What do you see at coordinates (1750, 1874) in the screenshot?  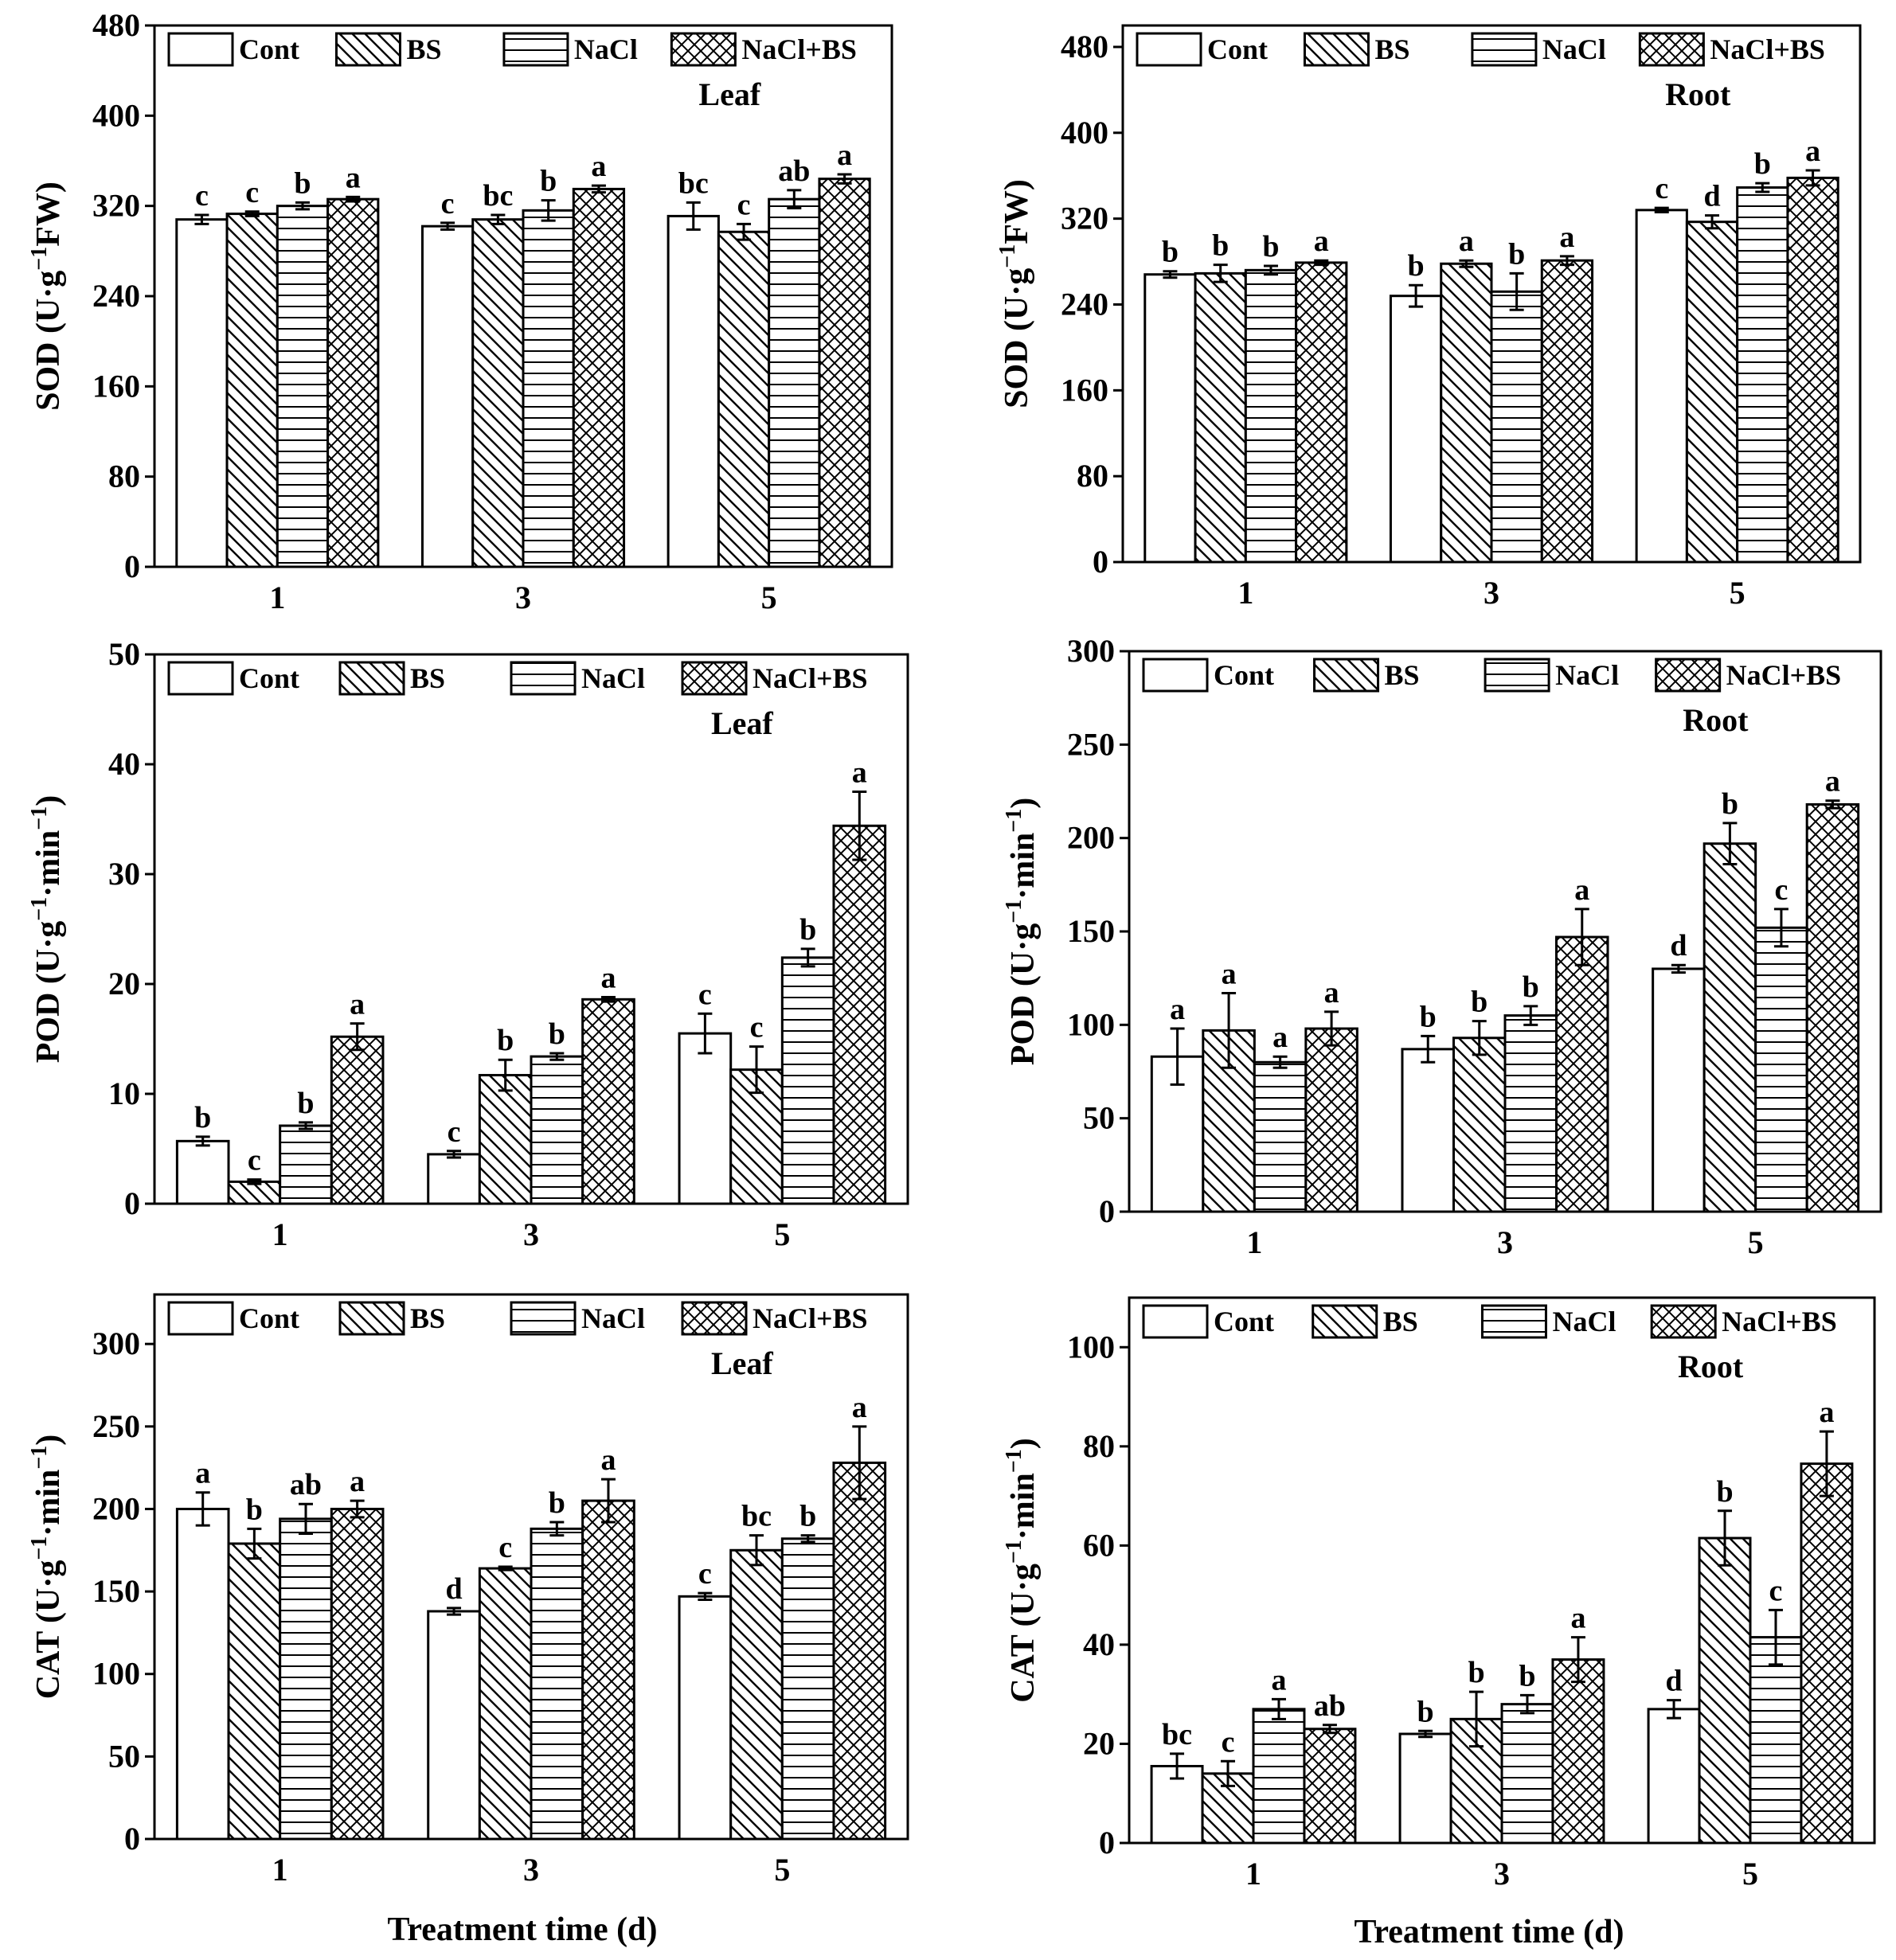 I see `x-tick-label: 5` at bounding box center [1750, 1874].